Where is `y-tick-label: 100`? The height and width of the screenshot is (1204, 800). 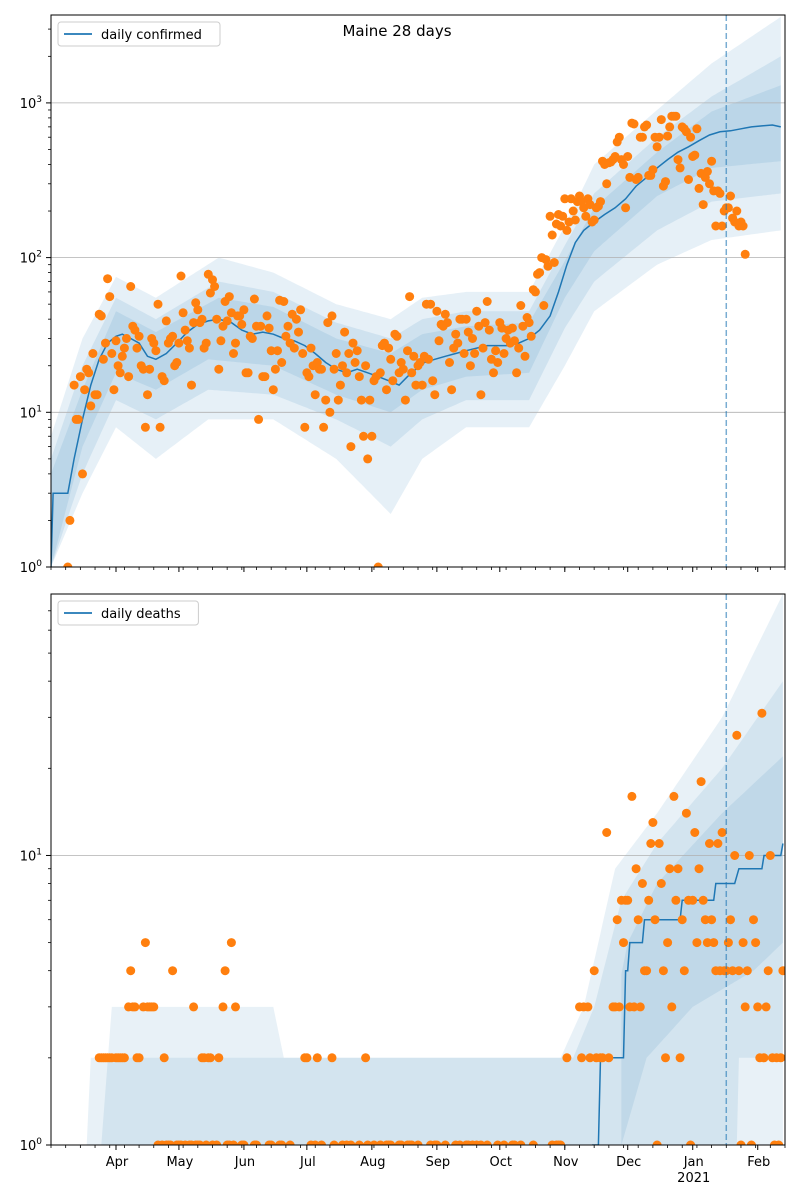 y-tick-label: 100 is located at coordinates (31, 567).